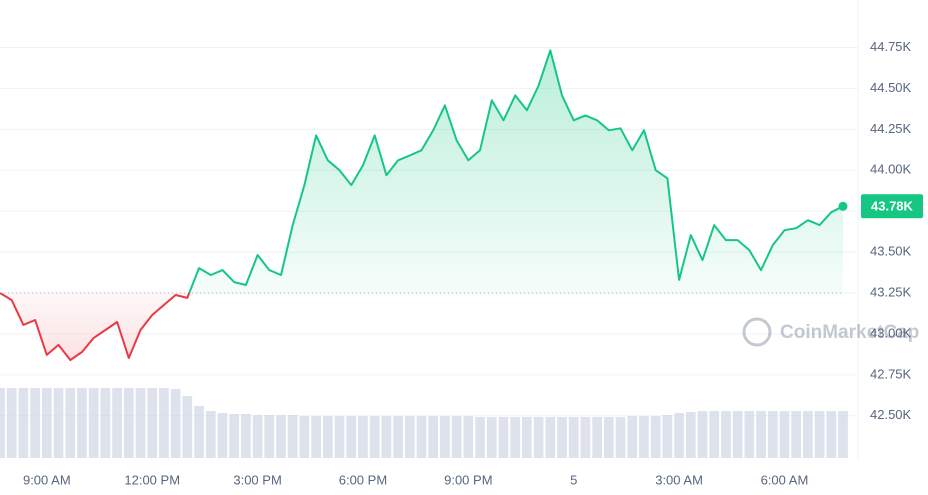 The height and width of the screenshot is (495, 928). What do you see at coordinates (891, 87) in the screenshot?
I see `y-tick-label: 44.50K` at bounding box center [891, 87].